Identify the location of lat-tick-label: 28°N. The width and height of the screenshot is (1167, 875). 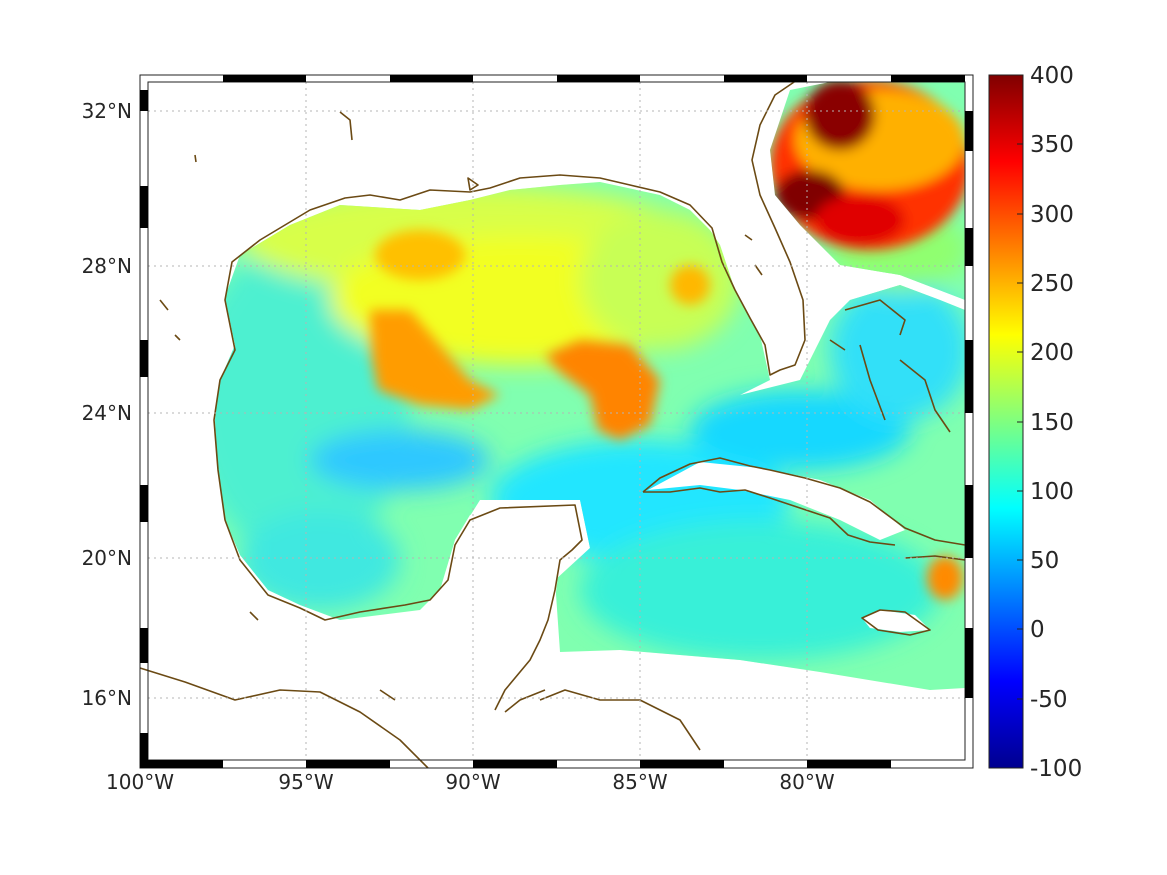
(107, 266).